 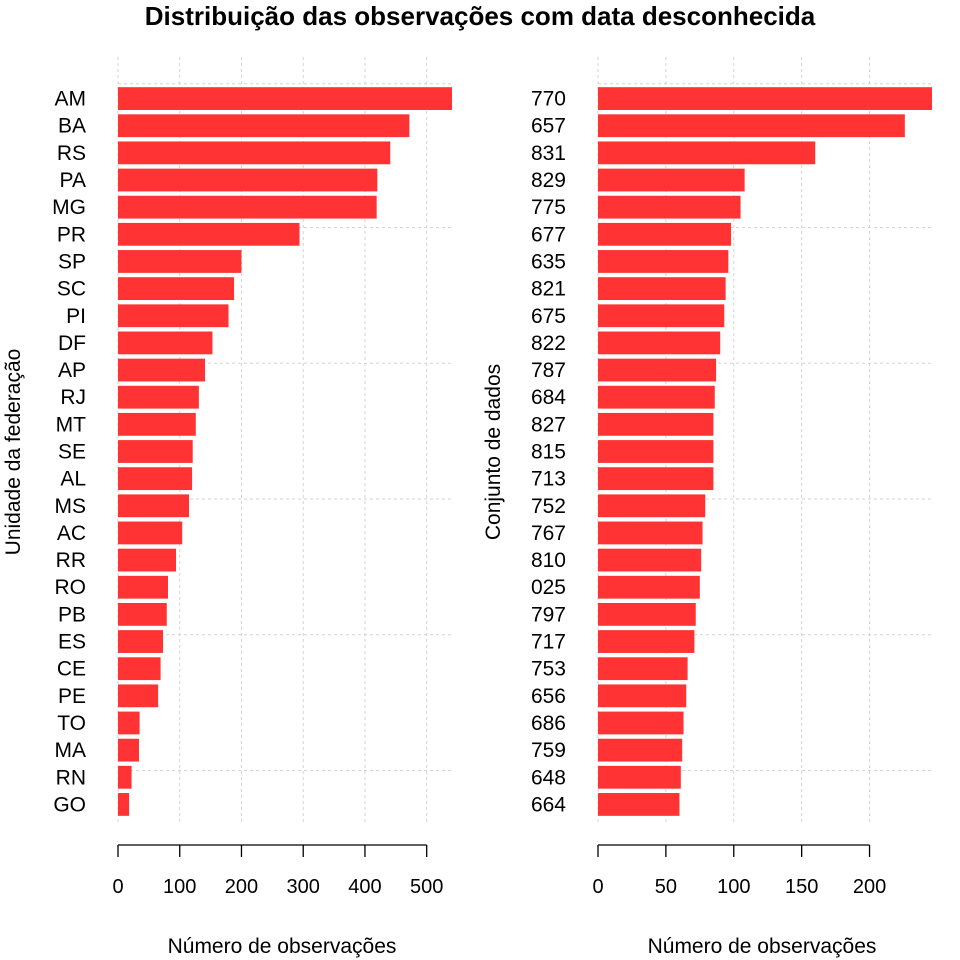 I want to click on category-label: RN, so click(x=71, y=777).